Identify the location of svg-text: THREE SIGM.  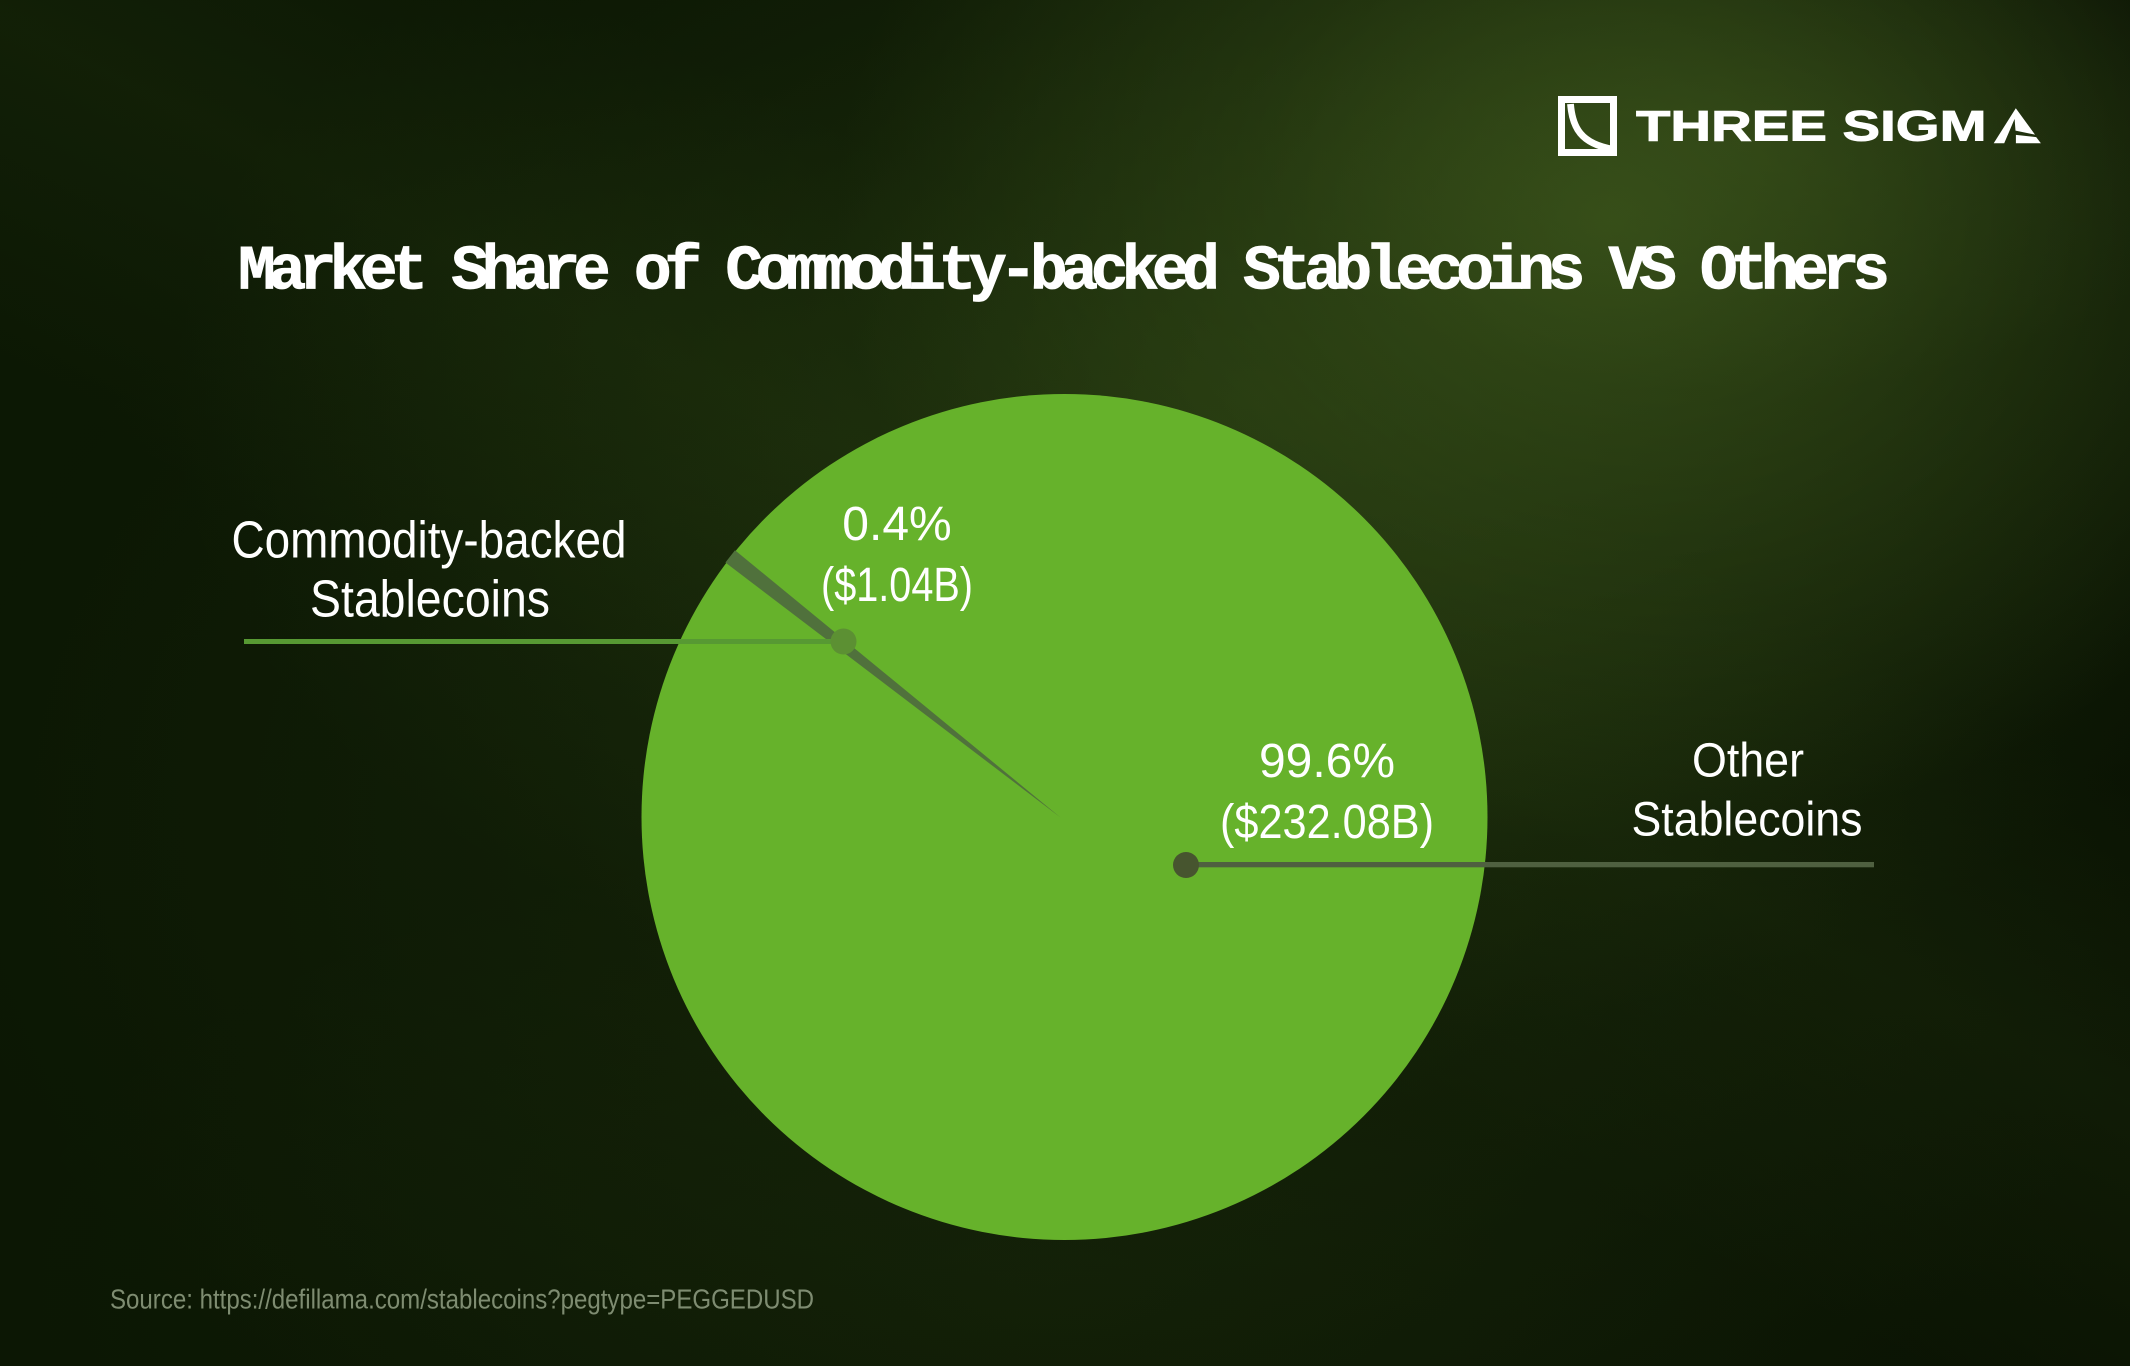
(1811, 126).